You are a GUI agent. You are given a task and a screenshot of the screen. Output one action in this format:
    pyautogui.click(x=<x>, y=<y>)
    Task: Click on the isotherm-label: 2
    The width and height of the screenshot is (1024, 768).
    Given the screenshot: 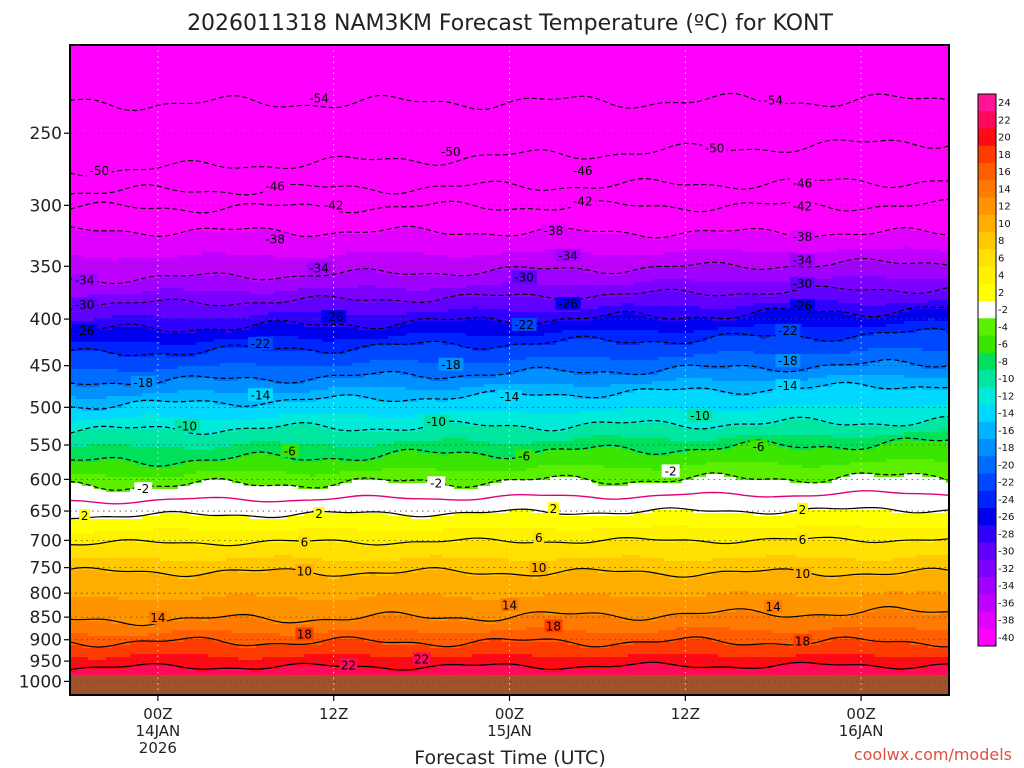 What is the action you would take?
    pyautogui.click(x=85, y=515)
    